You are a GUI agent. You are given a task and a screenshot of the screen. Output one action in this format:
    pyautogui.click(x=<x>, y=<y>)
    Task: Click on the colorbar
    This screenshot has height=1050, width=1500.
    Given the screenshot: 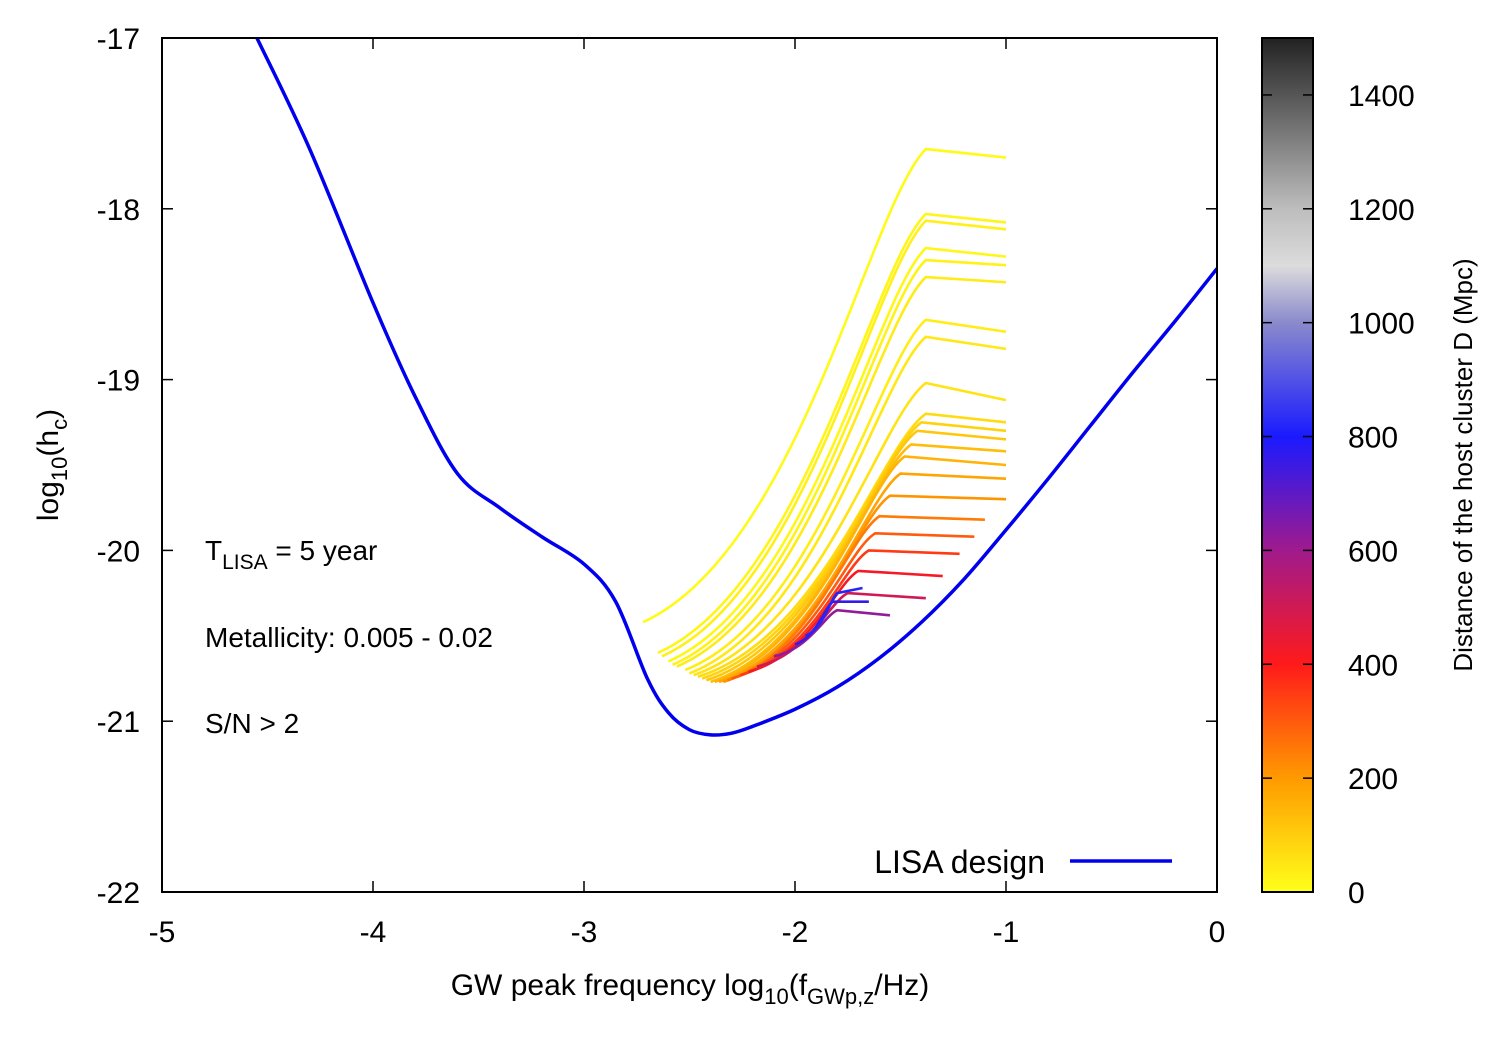 What is the action you would take?
    pyautogui.click(x=1287, y=465)
    